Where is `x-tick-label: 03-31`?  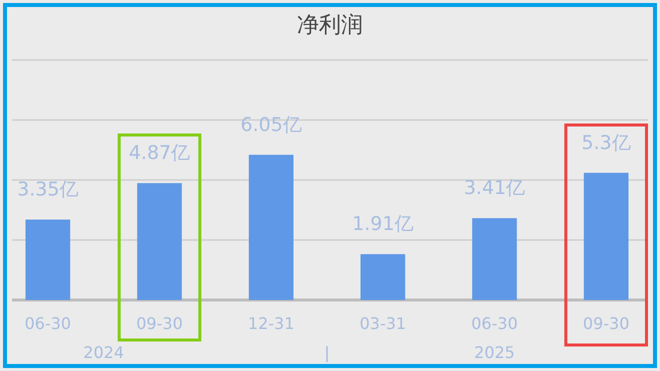 x-tick-label: 03-31 is located at coordinates (383, 323).